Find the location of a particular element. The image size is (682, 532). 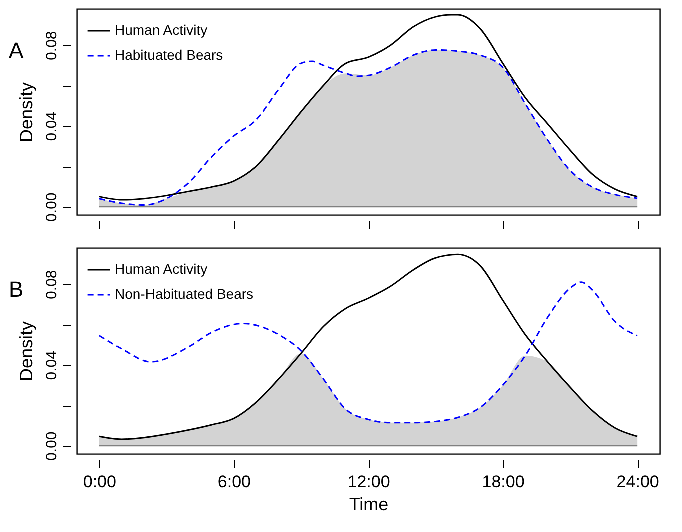

text: A is located at coordinates (16, 50).